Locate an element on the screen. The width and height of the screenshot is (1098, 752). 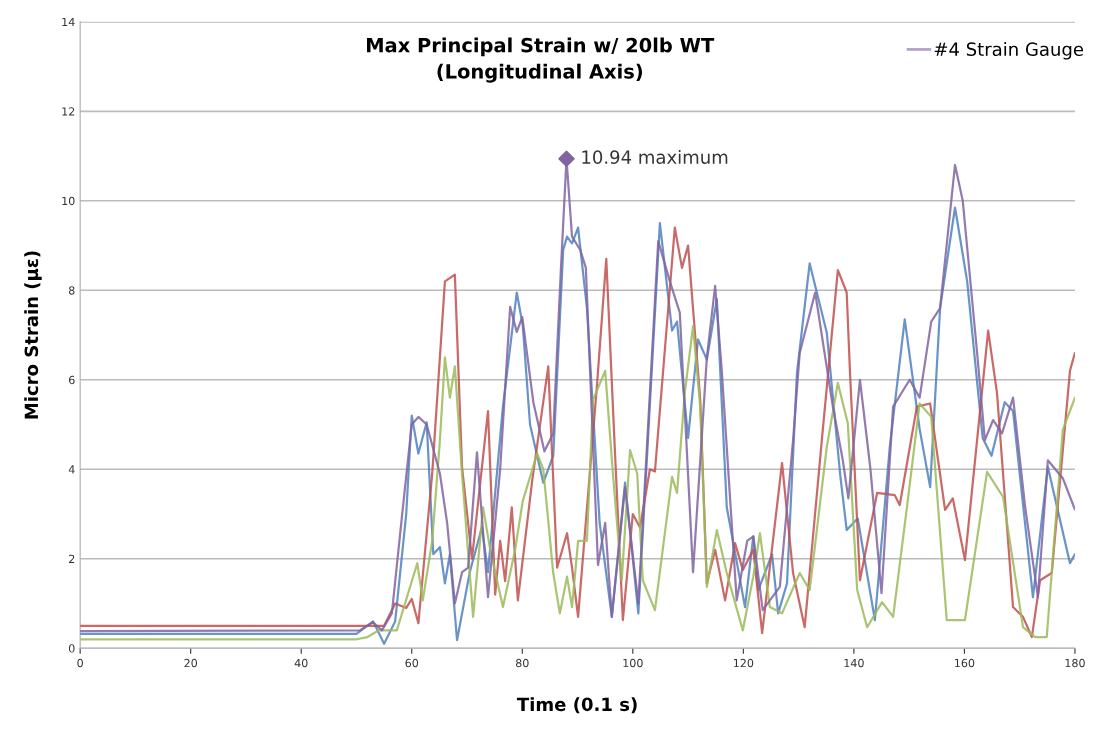
x-tick-label: 120 is located at coordinates (743, 663).